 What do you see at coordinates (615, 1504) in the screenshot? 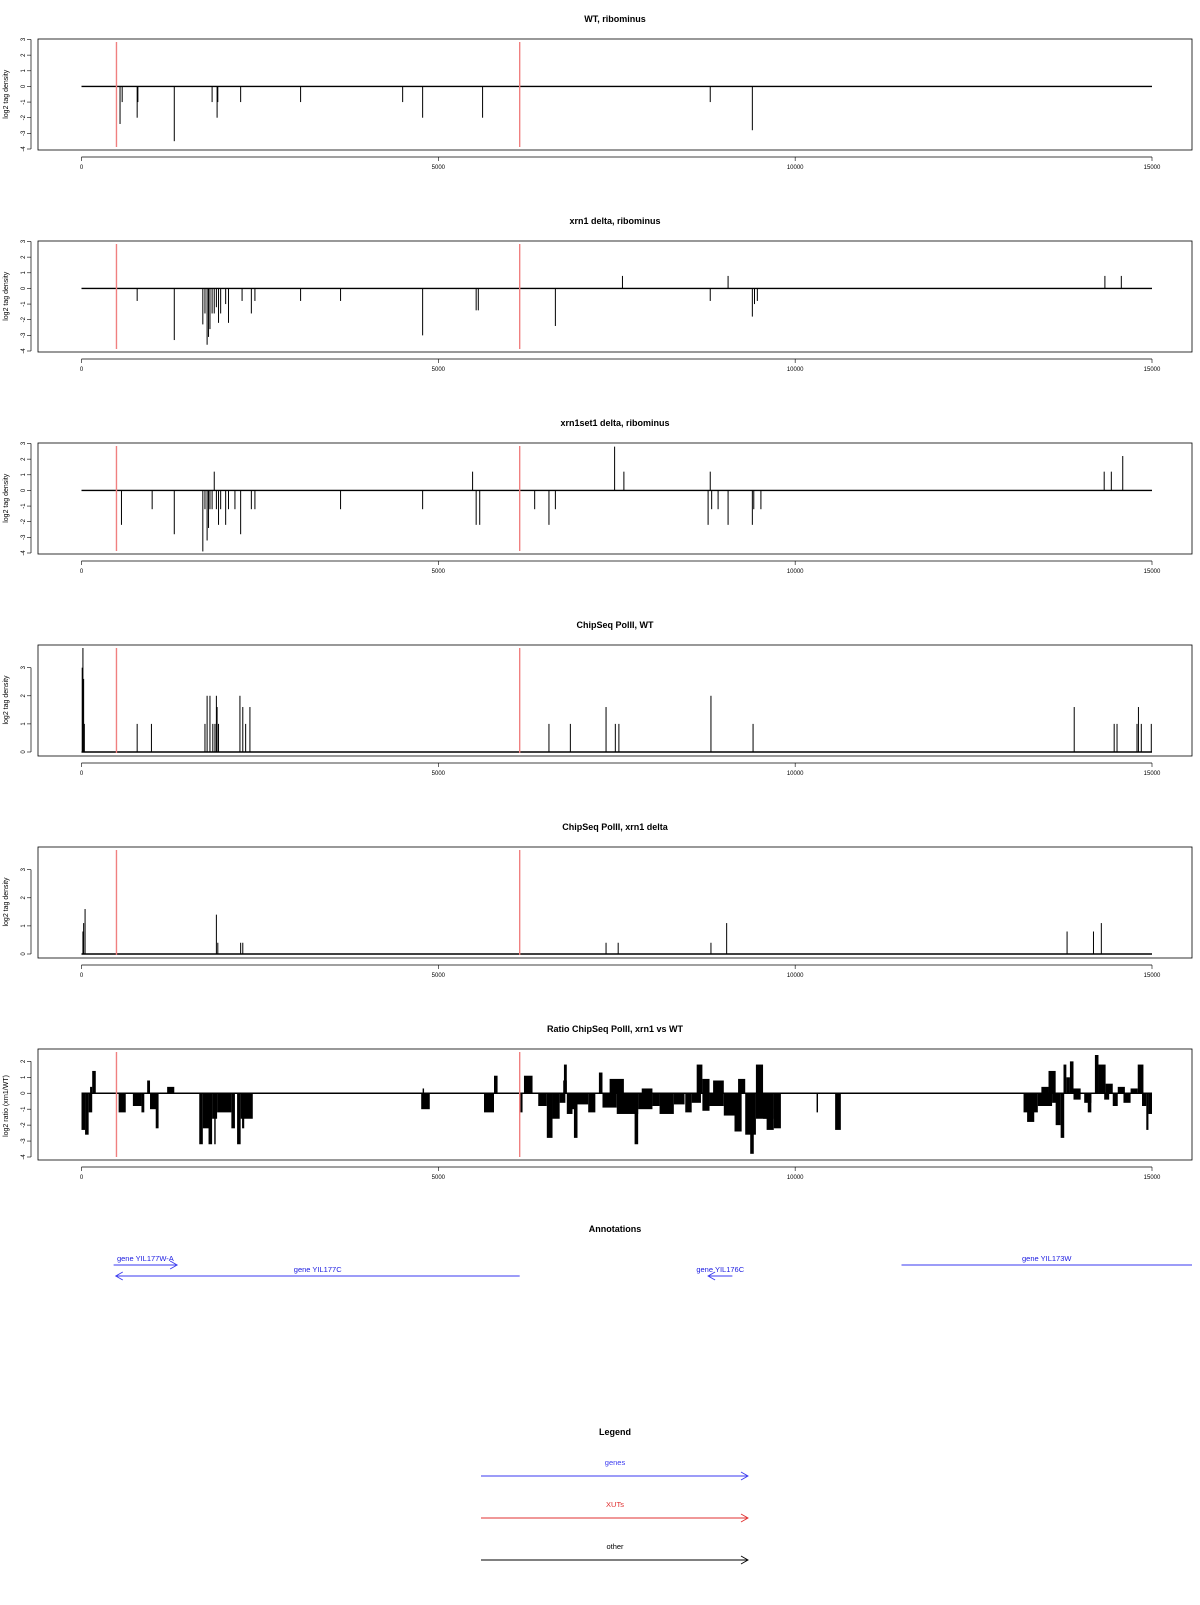
I see `legend-label: XUTs` at bounding box center [615, 1504].